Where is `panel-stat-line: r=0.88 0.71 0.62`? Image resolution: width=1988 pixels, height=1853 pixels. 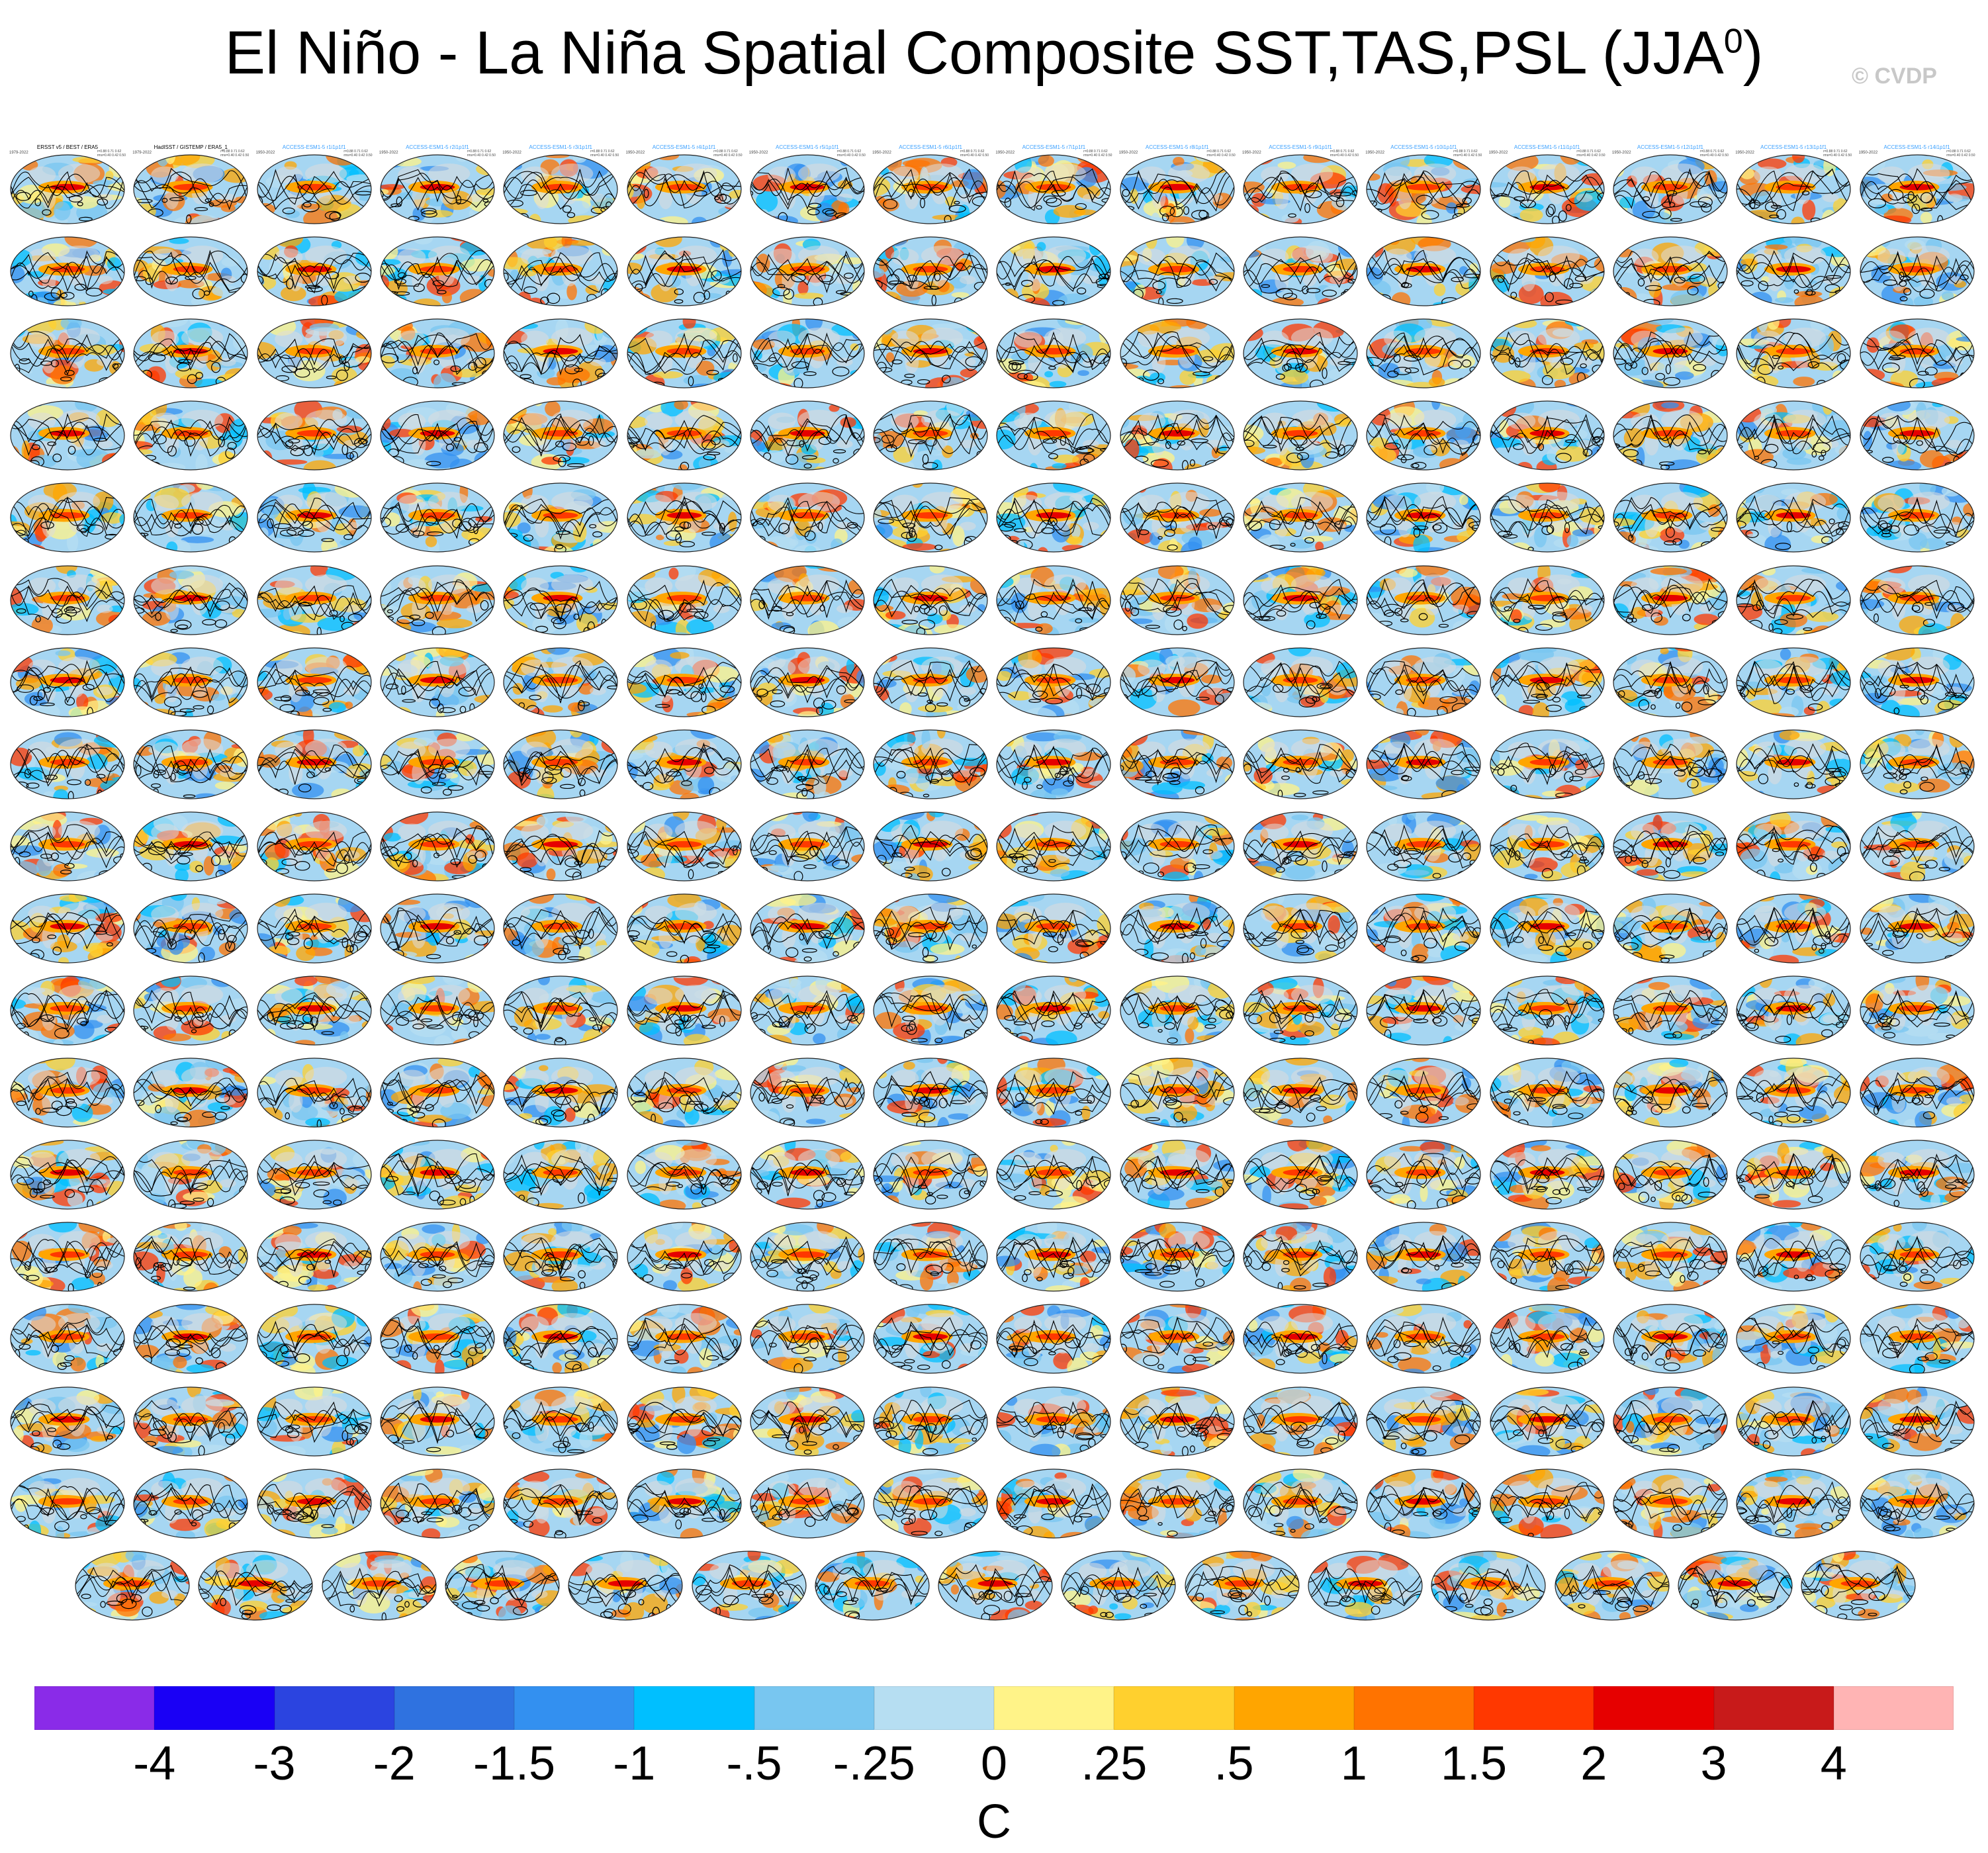 panel-stat-line: r=0.88 0.71 0.62 is located at coordinates (1588, 152).